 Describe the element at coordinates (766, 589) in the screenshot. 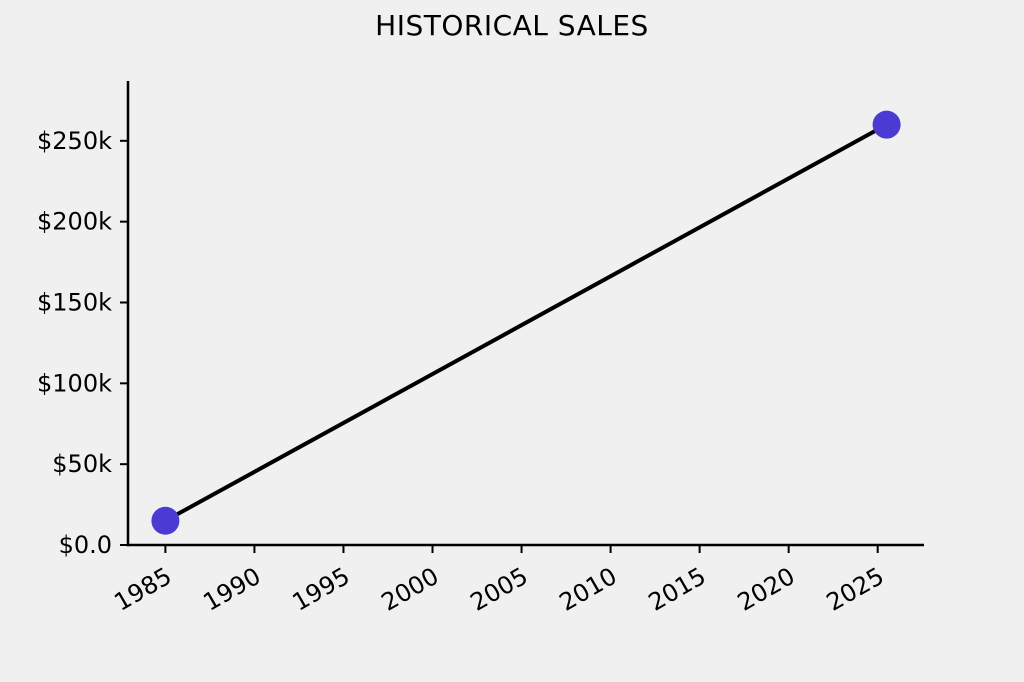

I see `x-tick-label: 2020` at that location.